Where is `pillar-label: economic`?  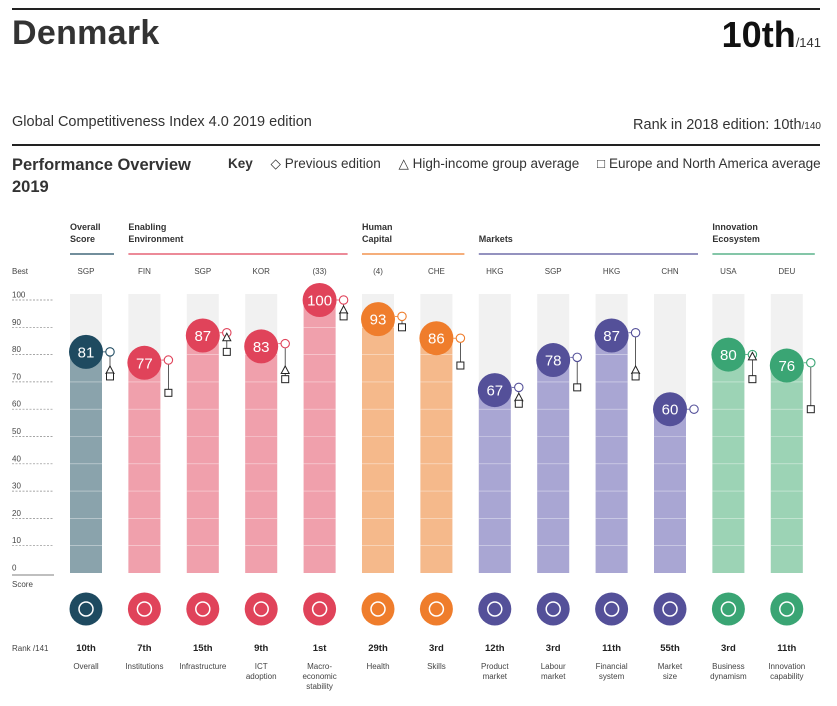 pillar-label: economic is located at coordinates (319, 676).